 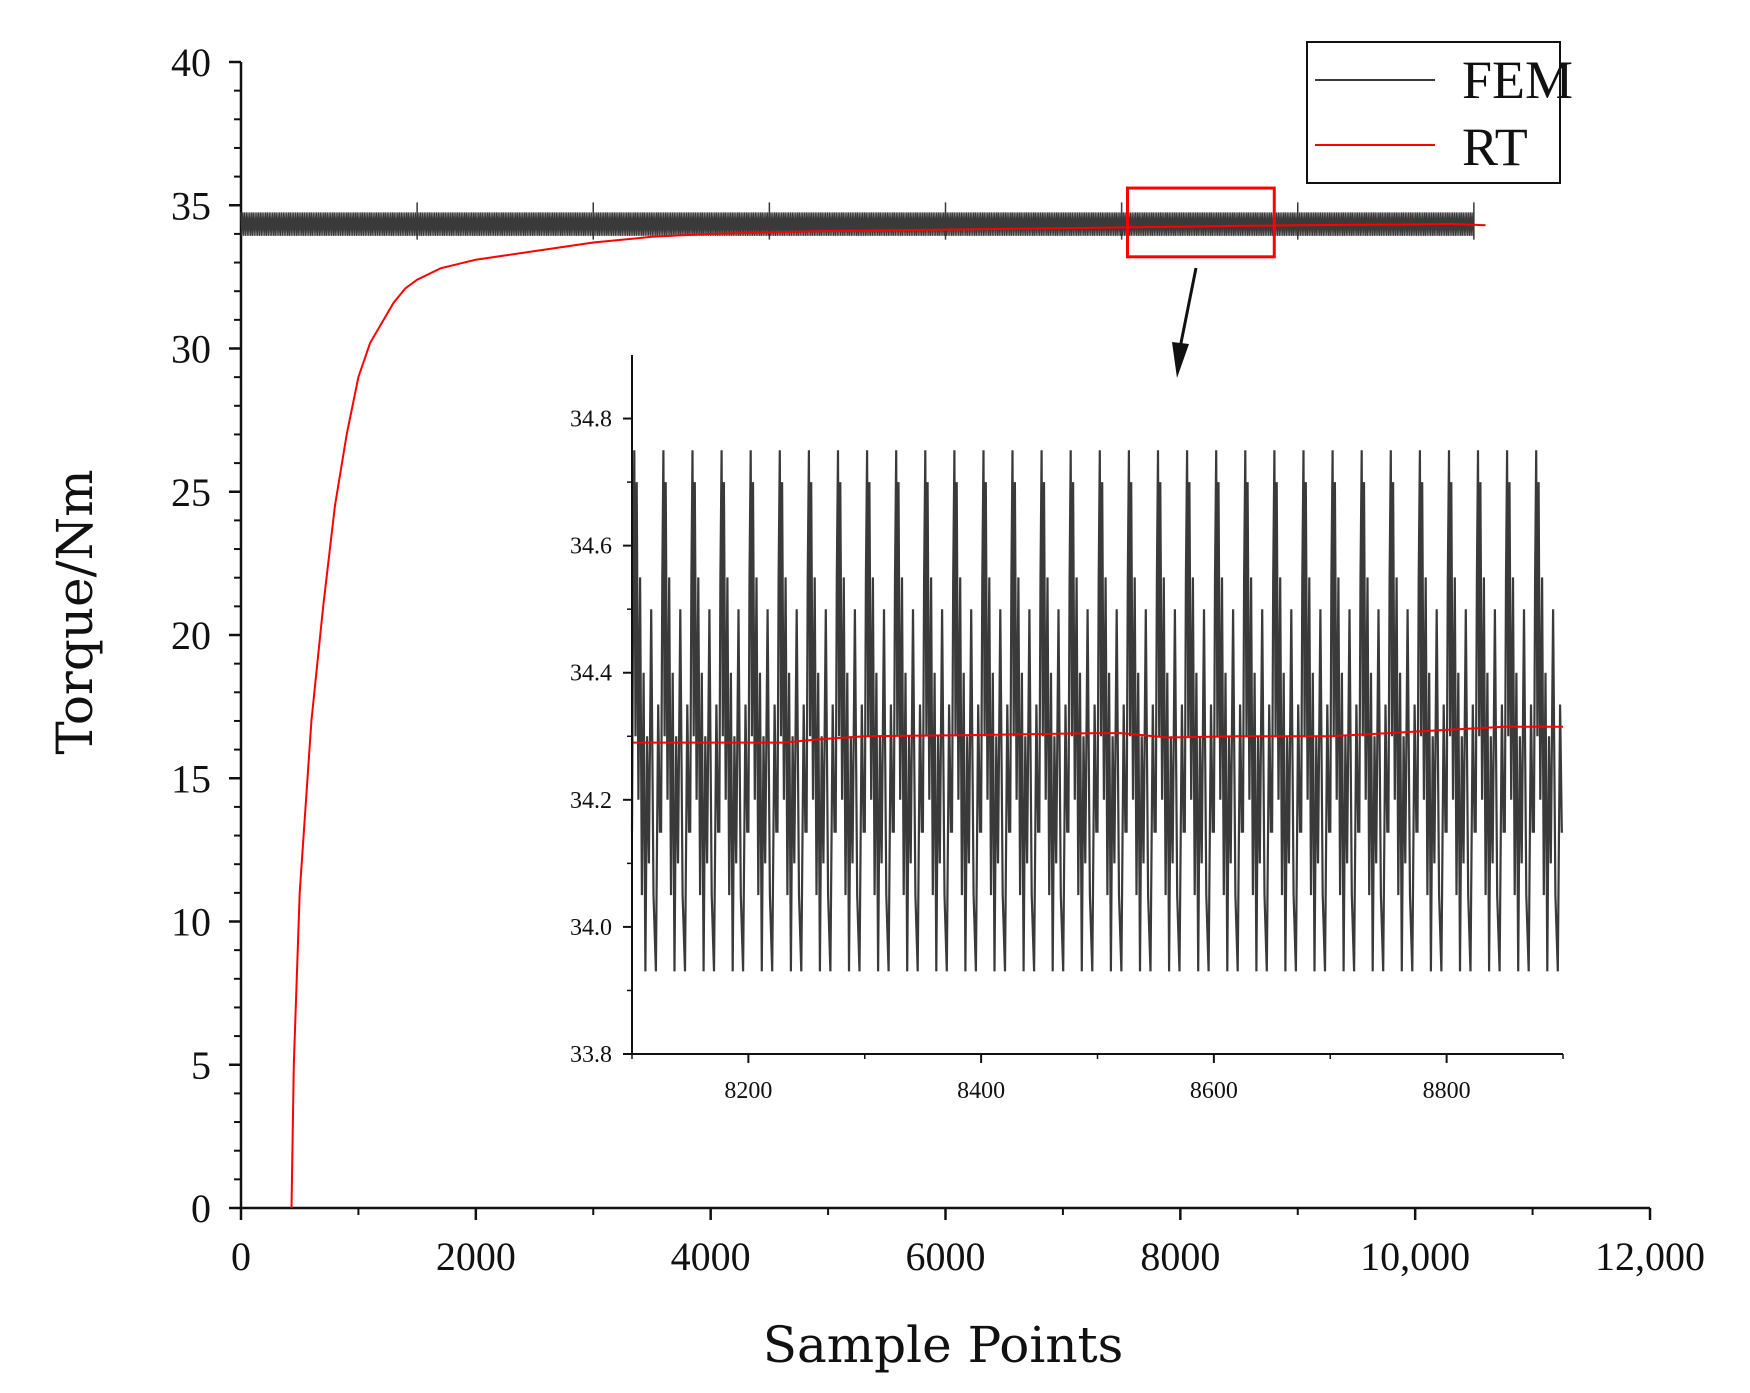 I want to click on x-tick-label: 12,000, so click(x=1650, y=1256).